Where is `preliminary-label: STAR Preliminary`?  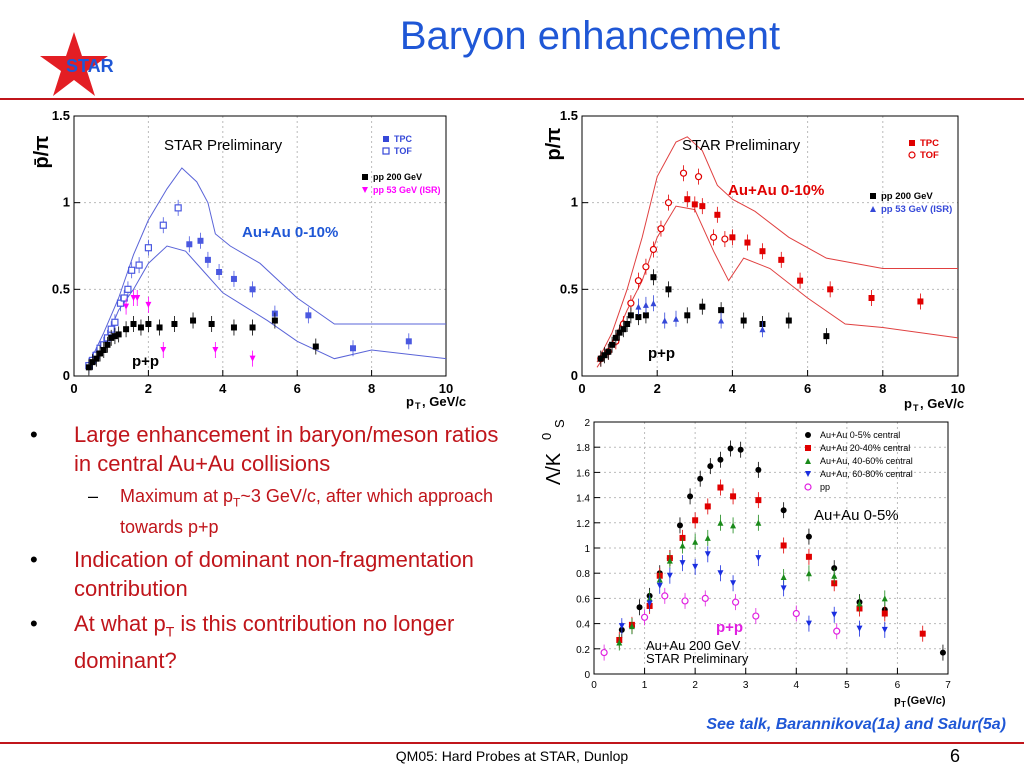
preliminary-label: STAR Preliminary is located at coordinates (697, 658).